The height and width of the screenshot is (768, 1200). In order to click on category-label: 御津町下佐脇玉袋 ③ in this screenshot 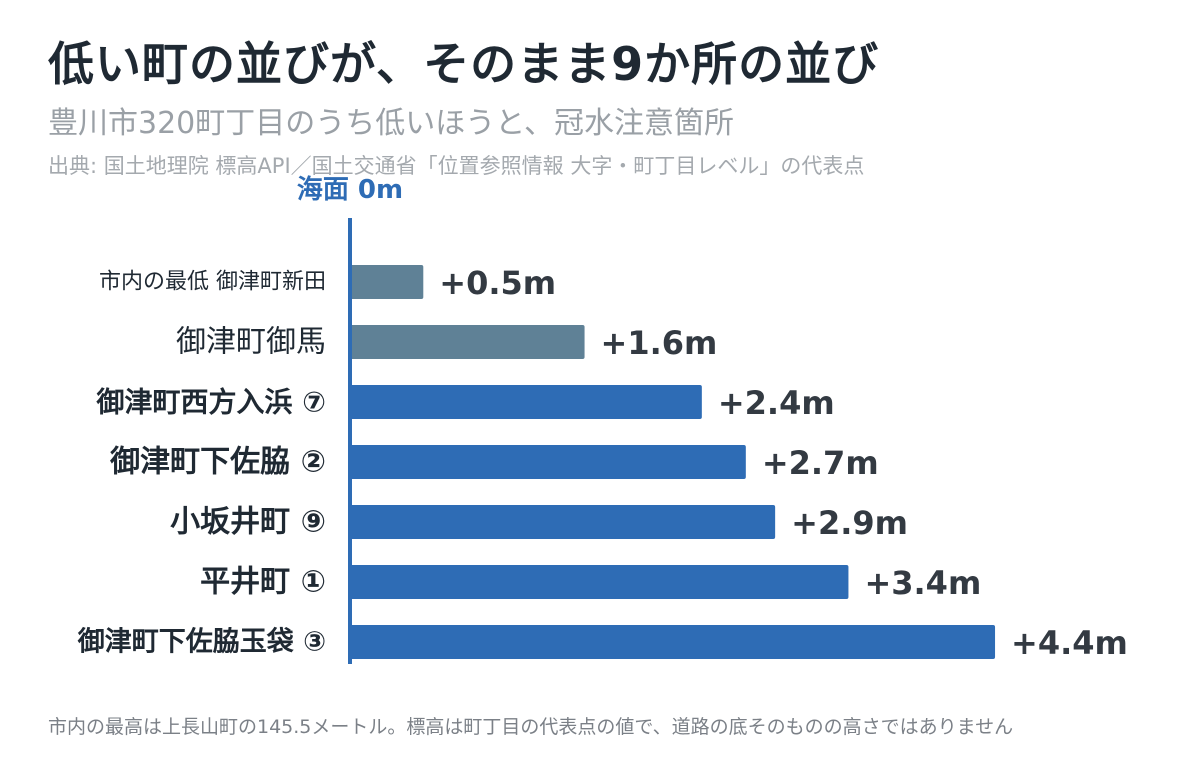, I will do `click(201, 642)`.